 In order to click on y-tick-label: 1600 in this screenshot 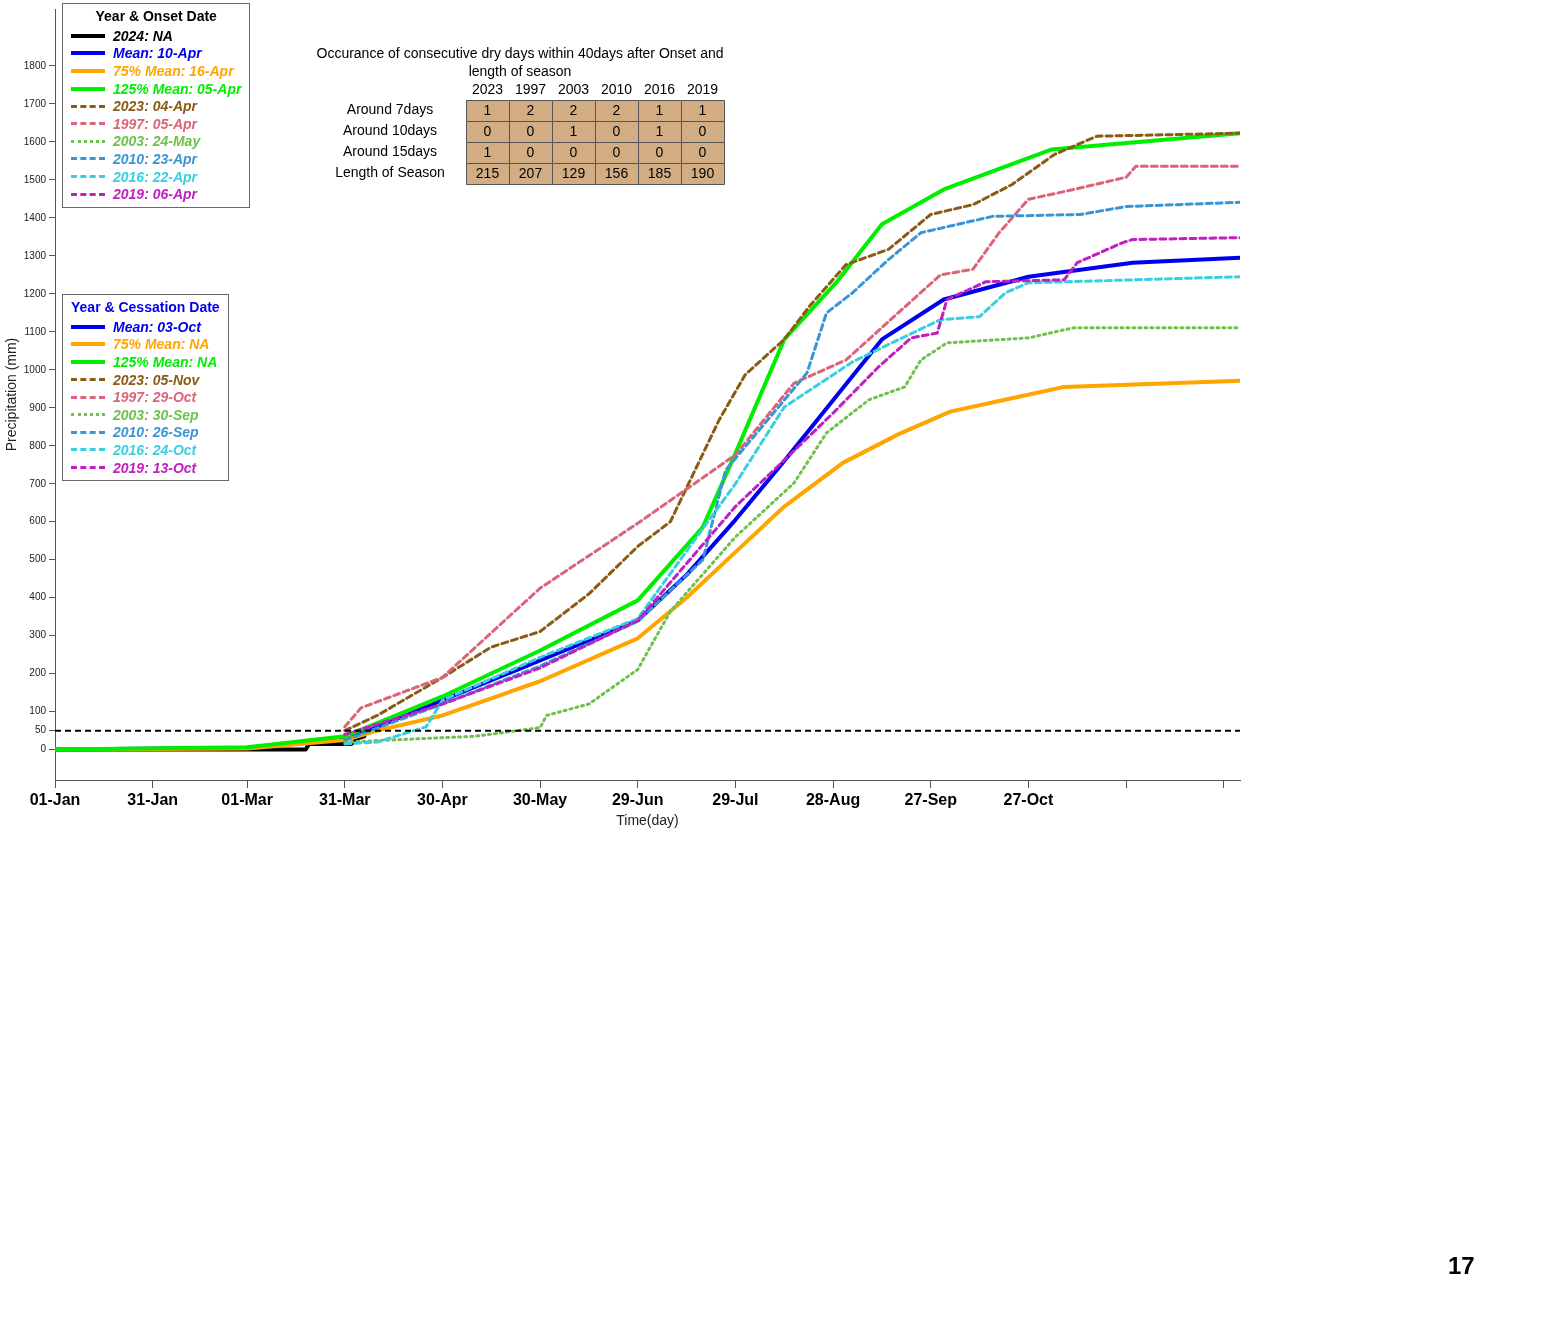, I will do `click(35, 141)`.